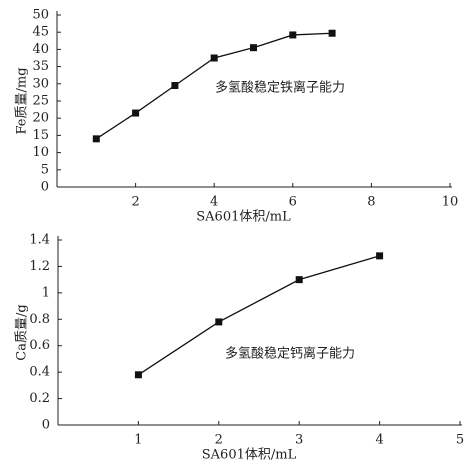 Image resolution: width=471 pixels, height=469 pixels. What do you see at coordinates (138, 440) in the screenshot?
I see `x-tick-label: 1` at bounding box center [138, 440].